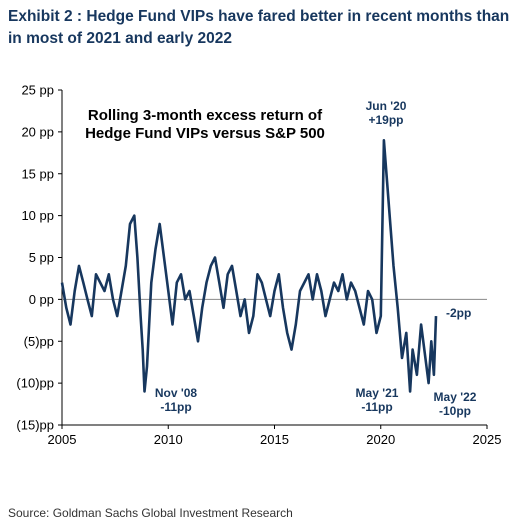  Describe the element at coordinates (458, 313) in the screenshot. I see `annotation-label: -2pp` at that location.